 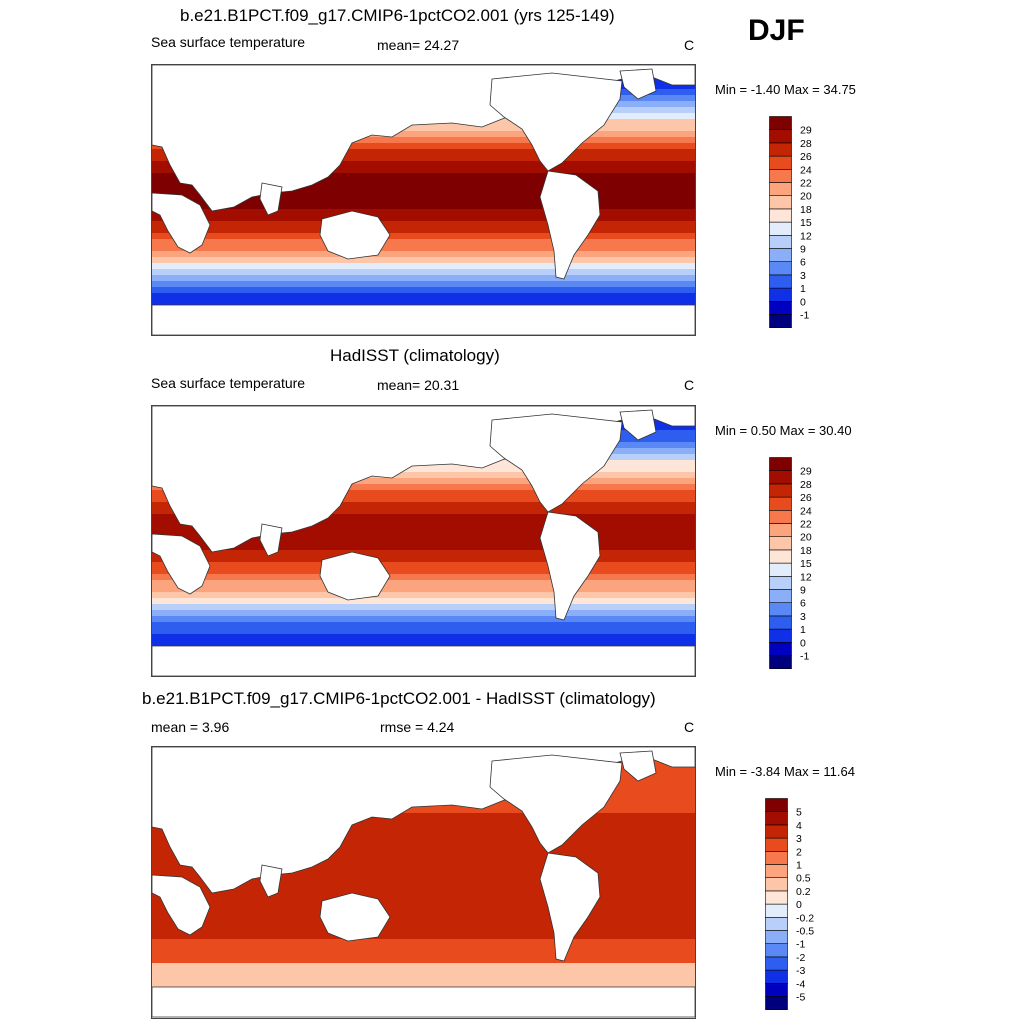 What do you see at coordinates (799, 852) in the screenshot?
I see `colorbar-tick-label: 2` at bounding box center [799, 852].